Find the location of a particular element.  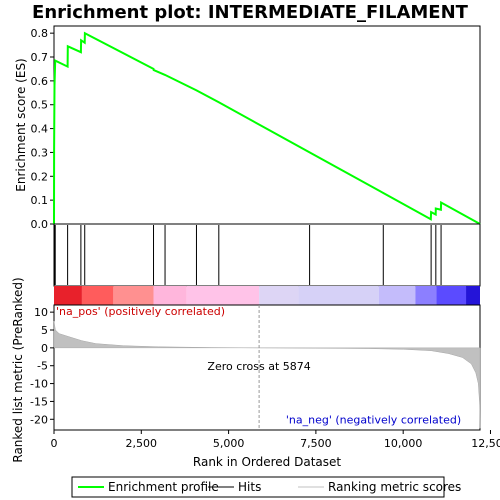

es-y-tick-label: 0.3 is located at coordinates (40, 152).